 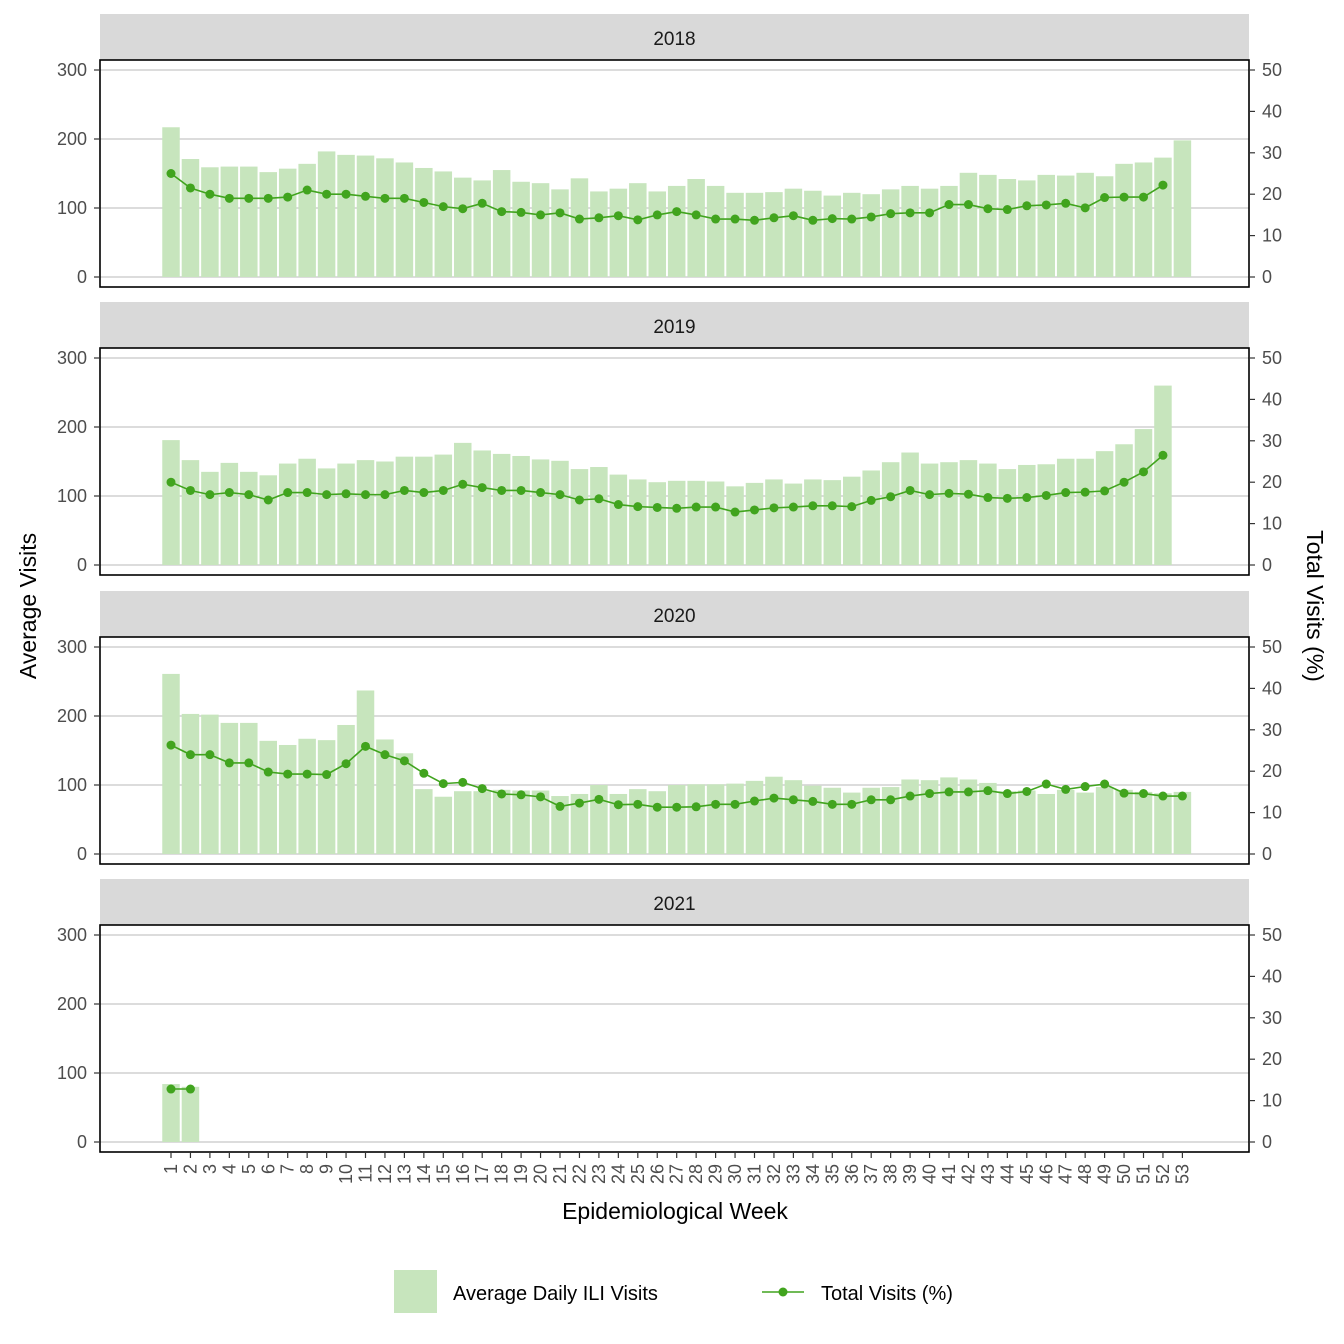 I want to click on x-tick-label: 28, so click(x=696, y=1174).